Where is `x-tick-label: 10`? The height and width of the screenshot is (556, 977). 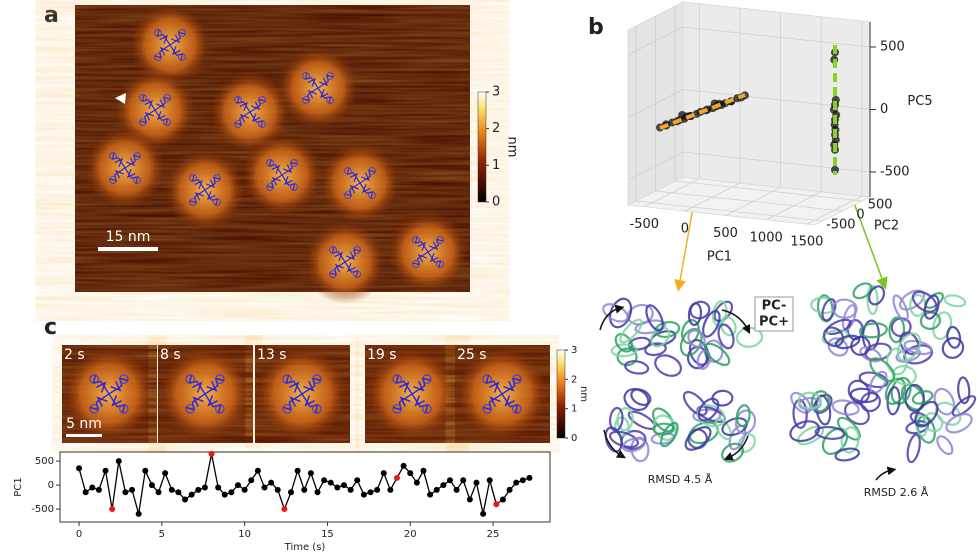
x-tick-label: 10 is located at coordinates (244, 534).